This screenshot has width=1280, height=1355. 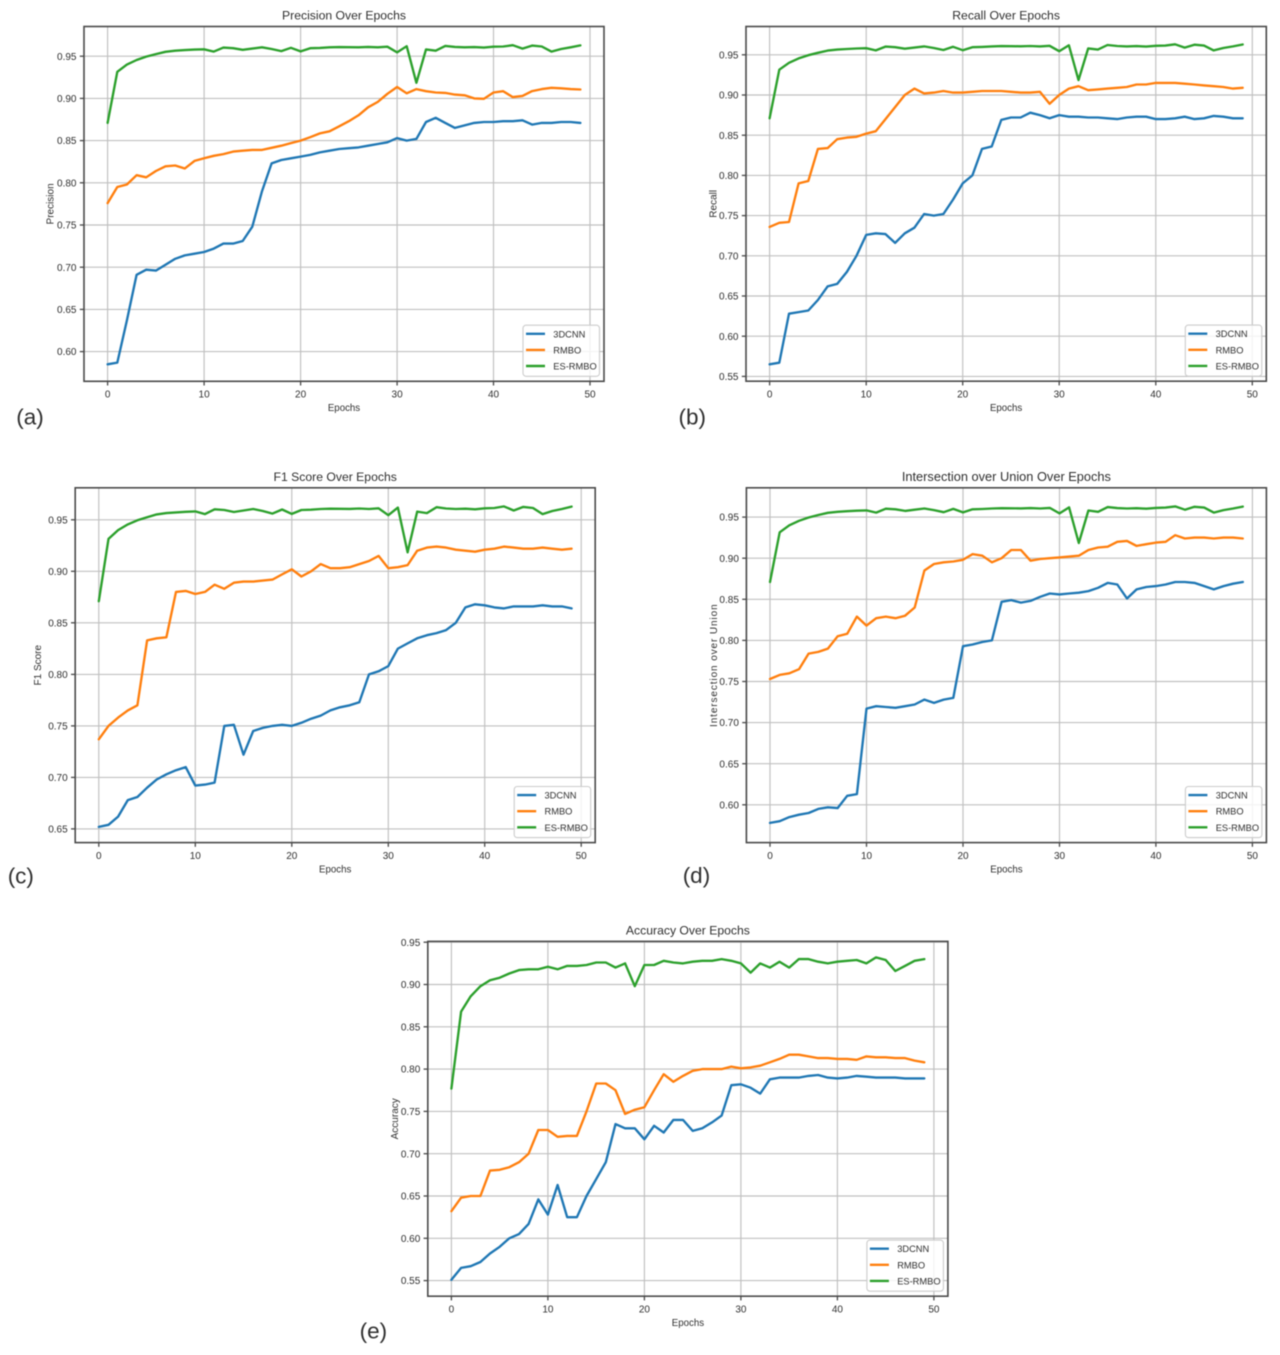 What do you see at coordinates (21, 875) in the screenshot?
I see `svg-text: (c)` at bounding box center [21, 875].